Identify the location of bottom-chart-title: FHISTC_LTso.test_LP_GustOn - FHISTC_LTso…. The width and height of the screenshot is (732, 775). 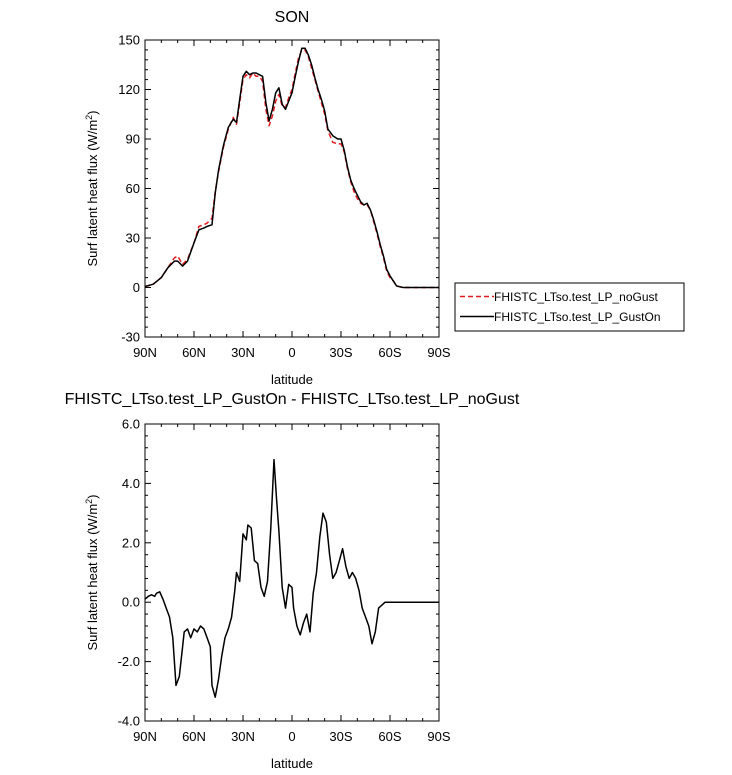
(292, 399).